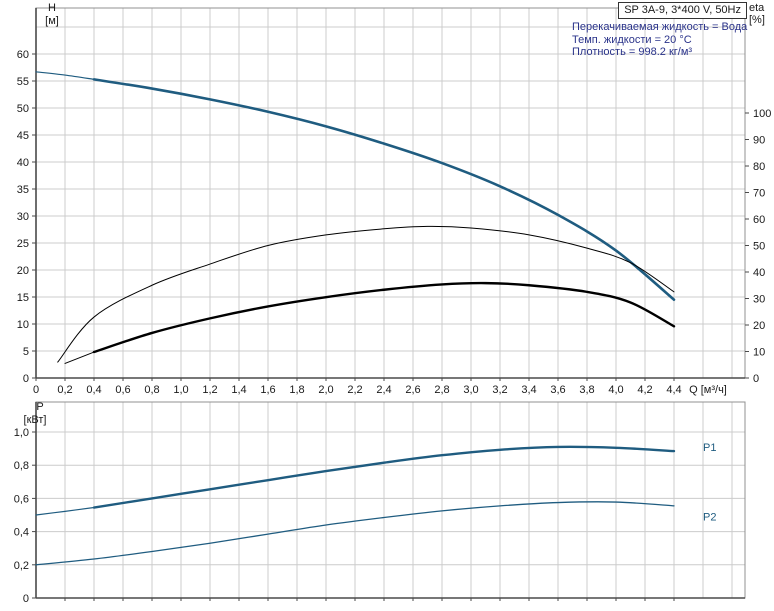 The height and width of the screenshot is (611, 774). I want to click on p1-curve, so click(384, 477).